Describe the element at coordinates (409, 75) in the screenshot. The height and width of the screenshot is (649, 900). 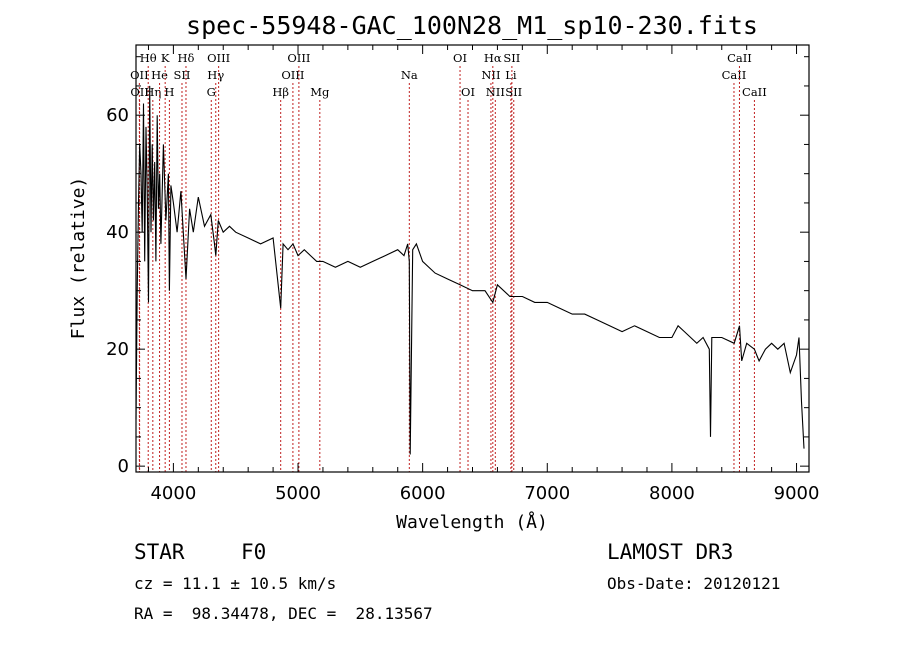
I see `spectral-line-label: Na` at that location.